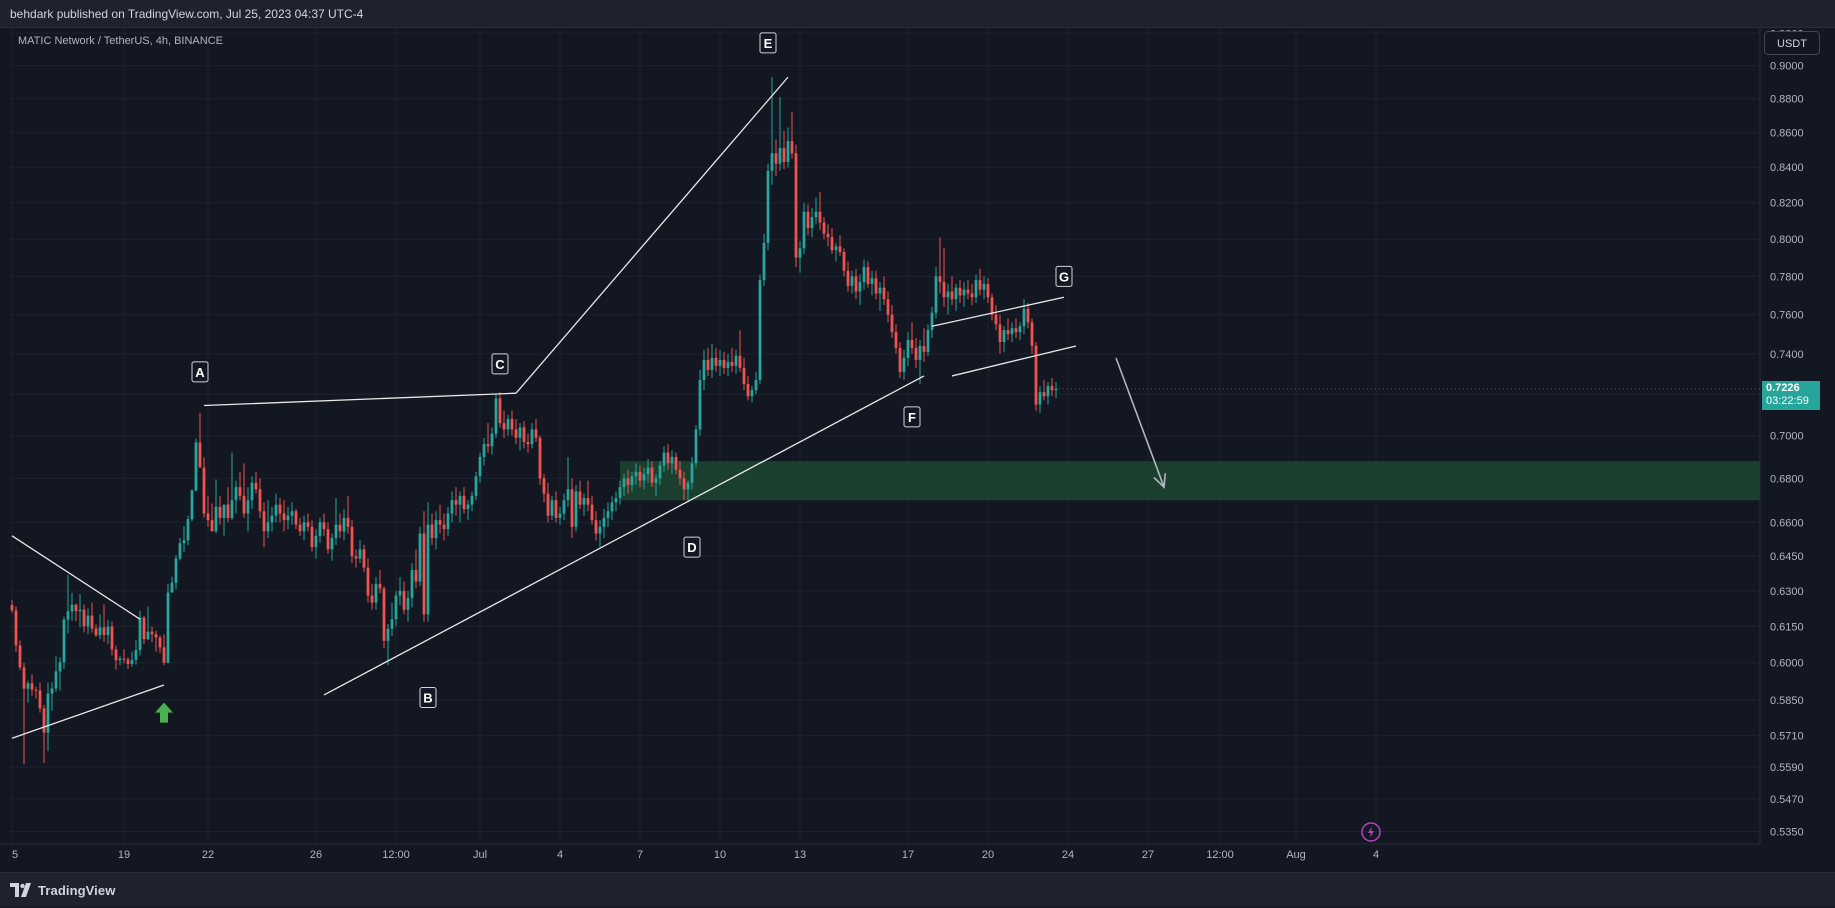 The height and width of the screenshot is (908, 1835). I want to click on wave-label-e: E, so click(768, 43).